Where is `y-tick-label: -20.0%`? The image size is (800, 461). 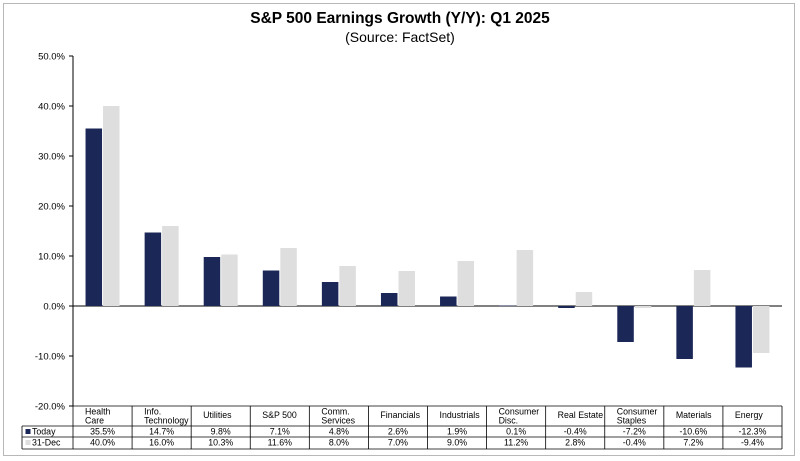
y-tick-label: -20.0% is located at coordinates (50, 407).